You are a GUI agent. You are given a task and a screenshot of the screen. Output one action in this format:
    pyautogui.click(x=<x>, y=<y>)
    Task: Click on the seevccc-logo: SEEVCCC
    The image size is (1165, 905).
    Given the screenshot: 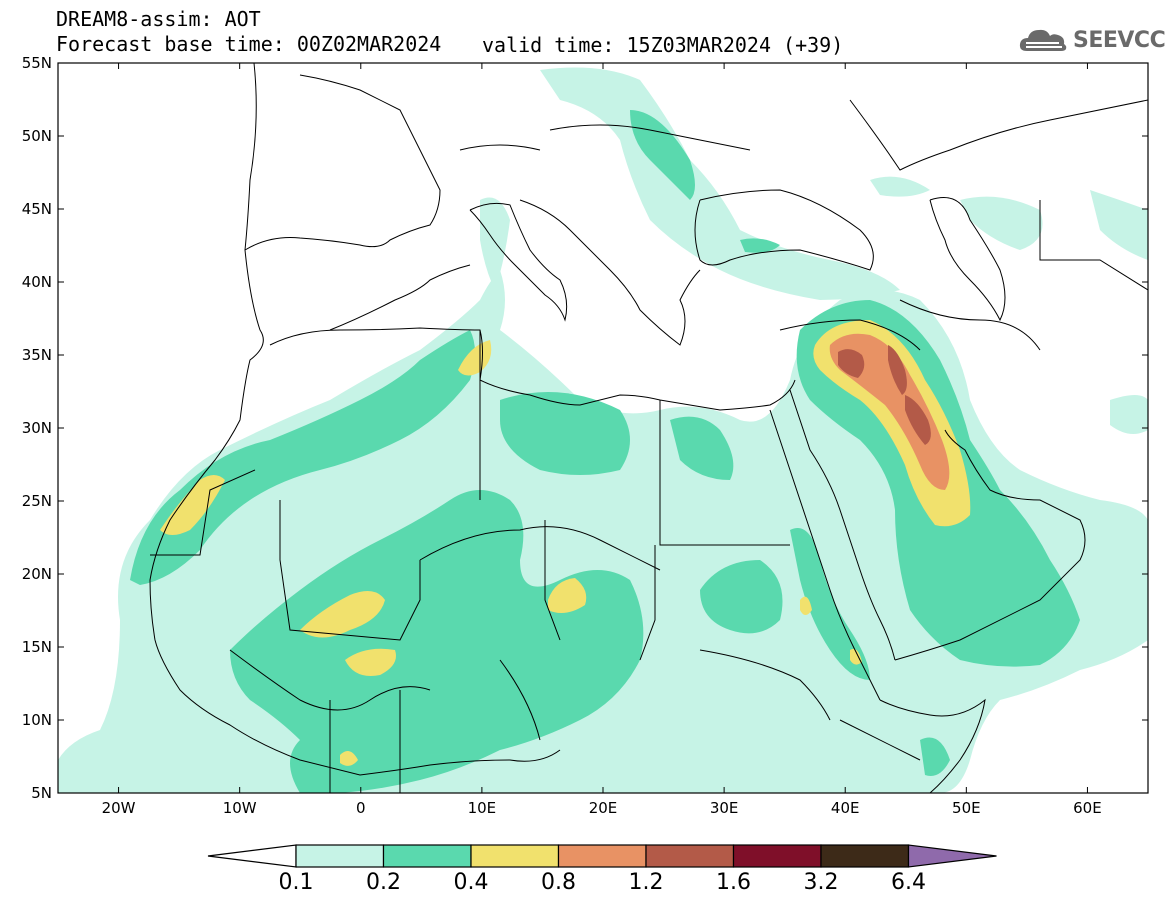 What is the action you would take?
    pyautogui.click(x=1091, y=40)
    